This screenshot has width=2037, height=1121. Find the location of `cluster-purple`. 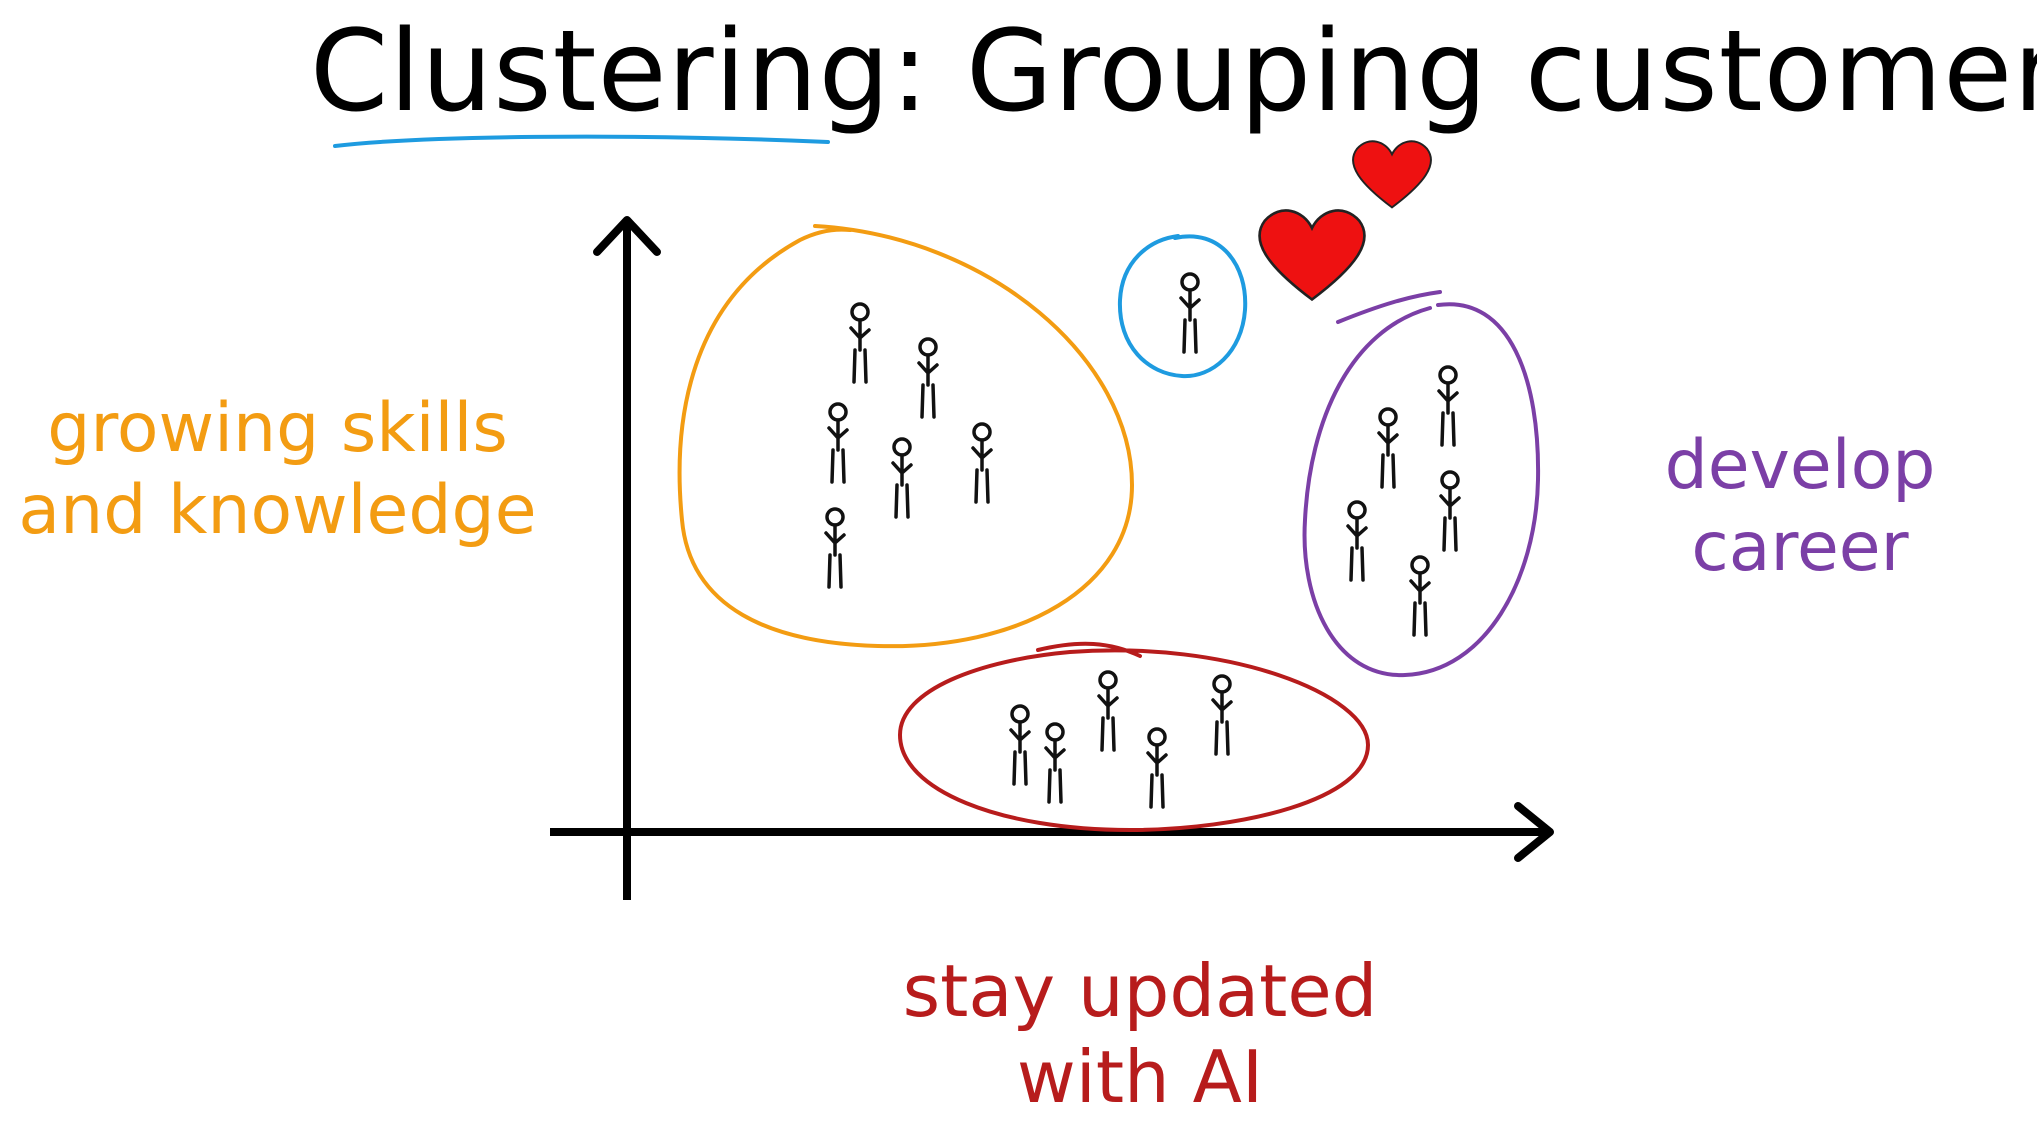

cluster-purple is located at coordinates (1421, 484).